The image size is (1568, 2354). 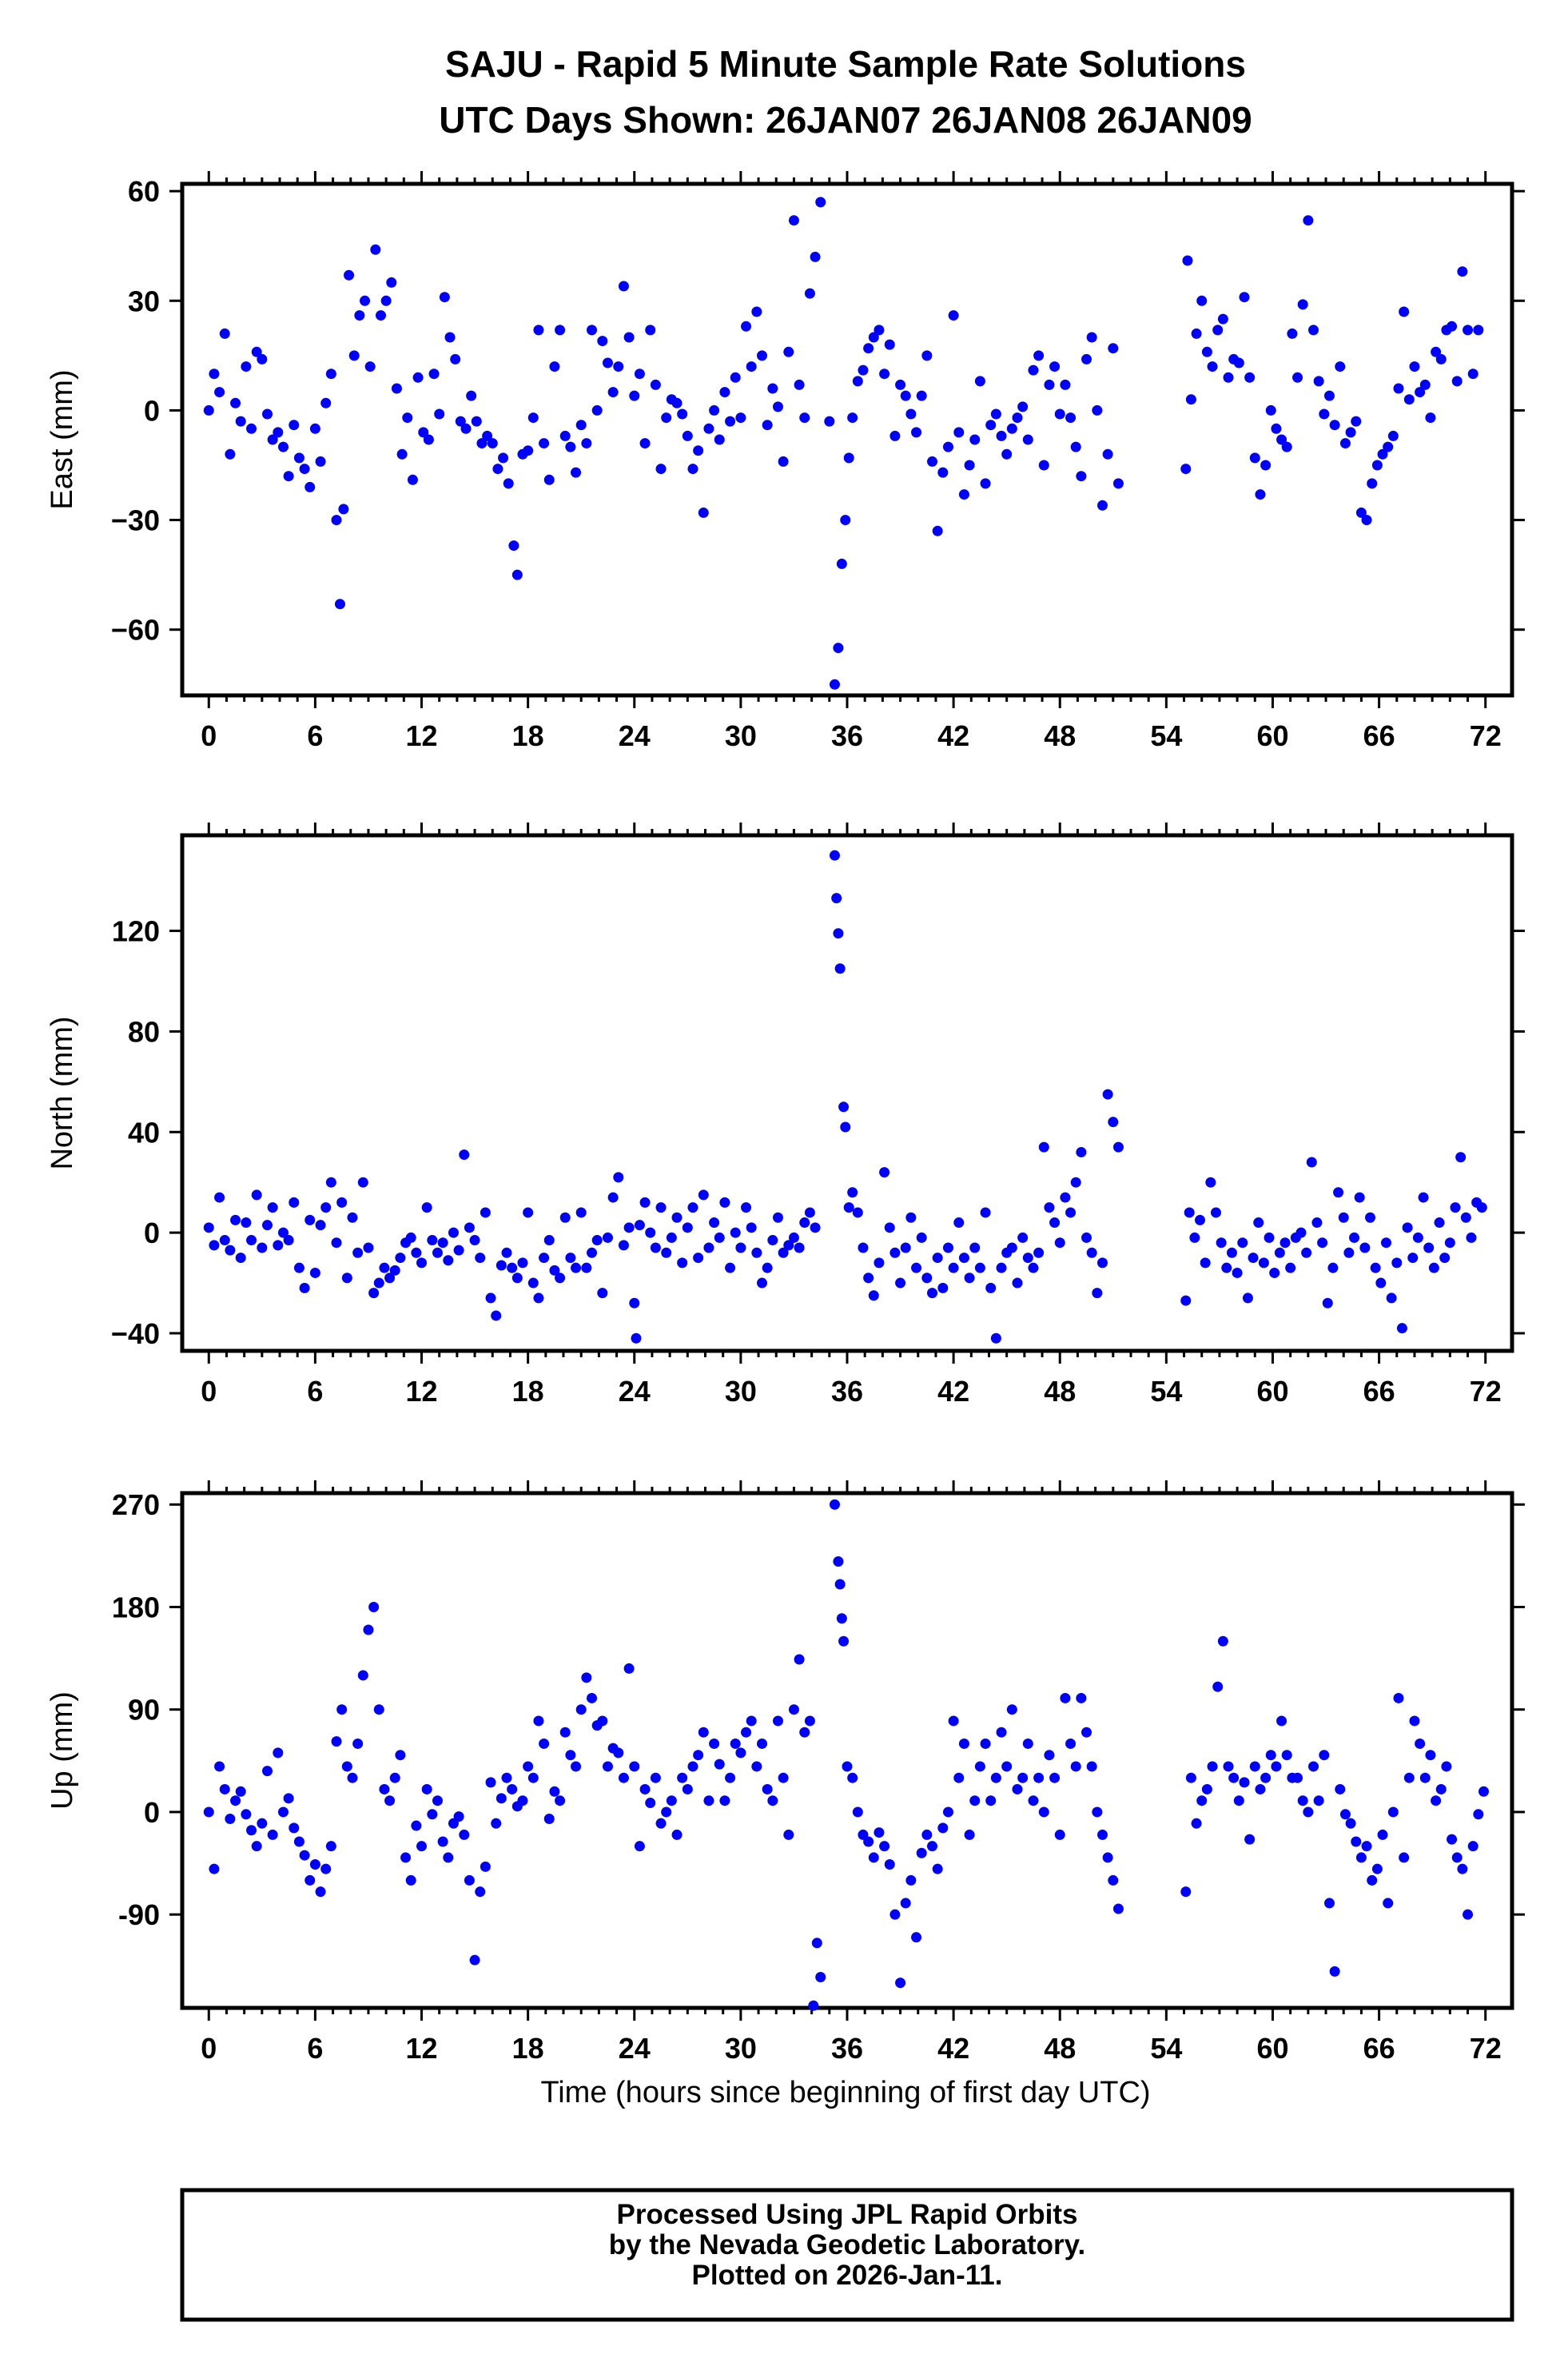 What do you see at coordinates (1060, 2048) in the screenshot?
I see `x-tick-label: 48` at bounding box center [1060, 2048].